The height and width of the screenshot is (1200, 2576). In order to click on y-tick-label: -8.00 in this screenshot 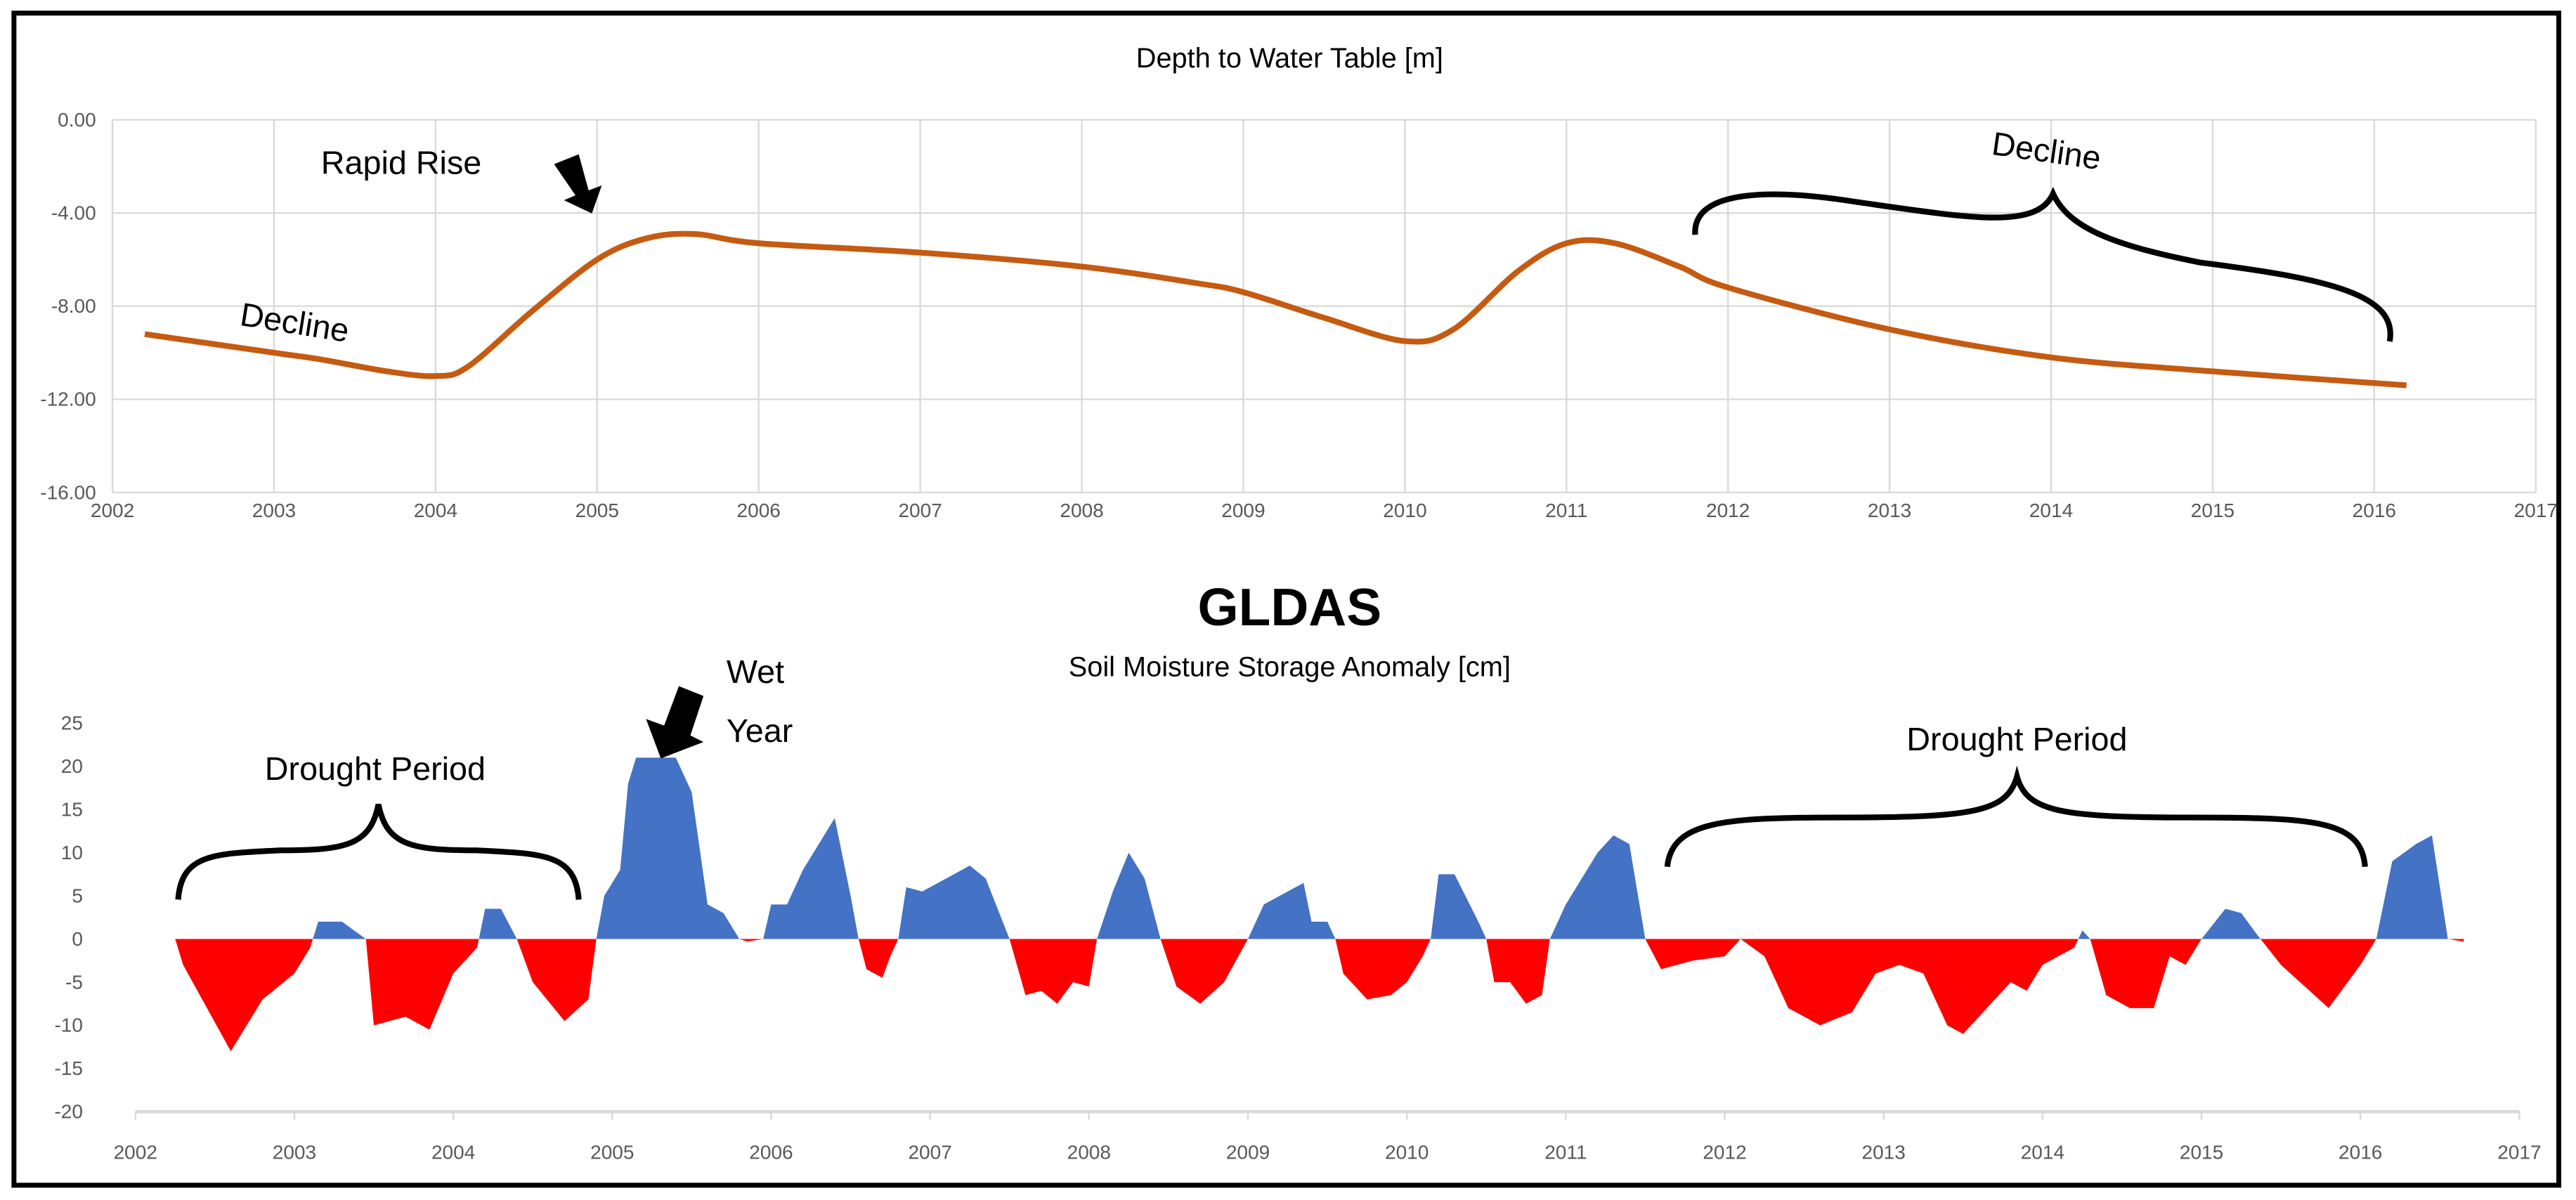, I will do `click(73, 306)`.